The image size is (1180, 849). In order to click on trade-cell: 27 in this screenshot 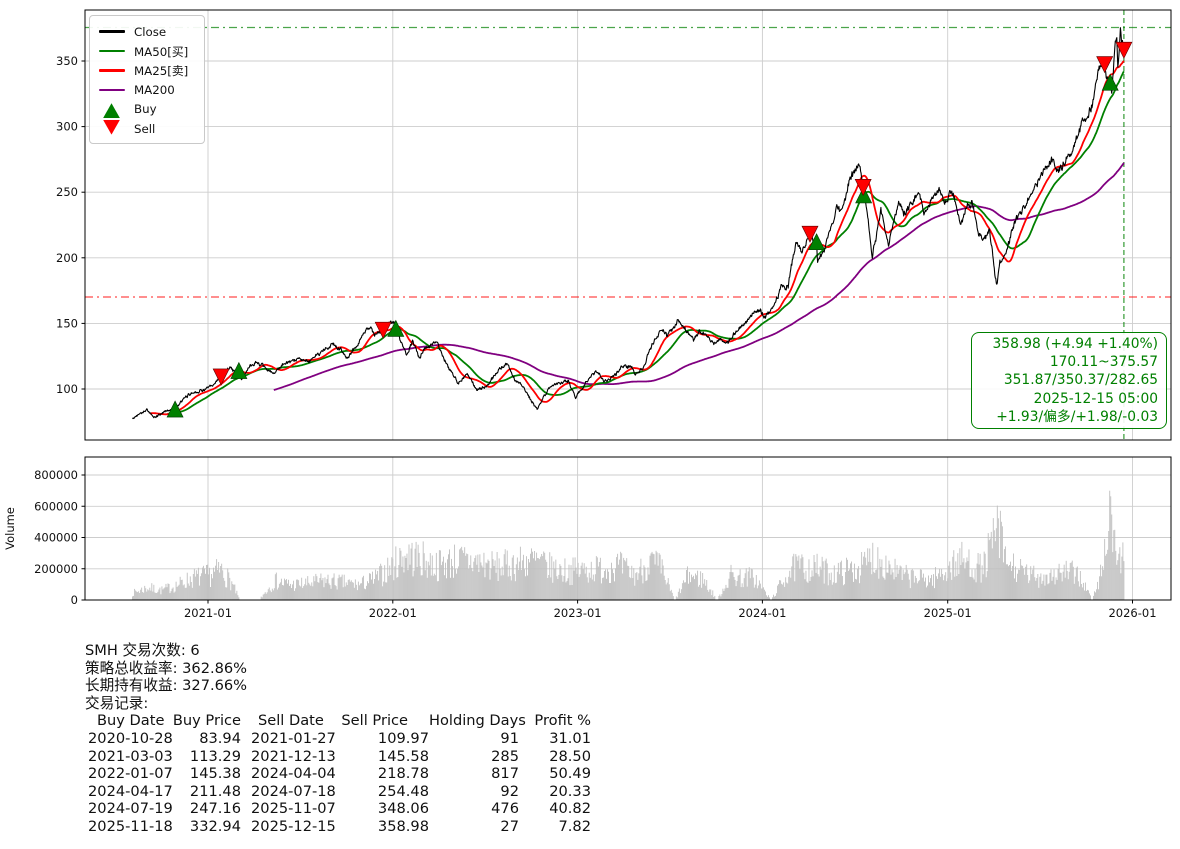, I will do `click(509, 826)`.